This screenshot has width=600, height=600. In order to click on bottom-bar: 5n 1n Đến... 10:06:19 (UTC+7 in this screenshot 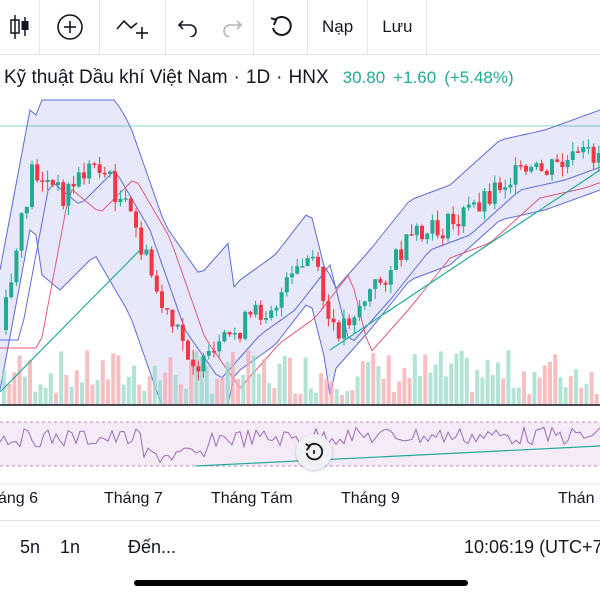, I will do `click(300, 545)`.